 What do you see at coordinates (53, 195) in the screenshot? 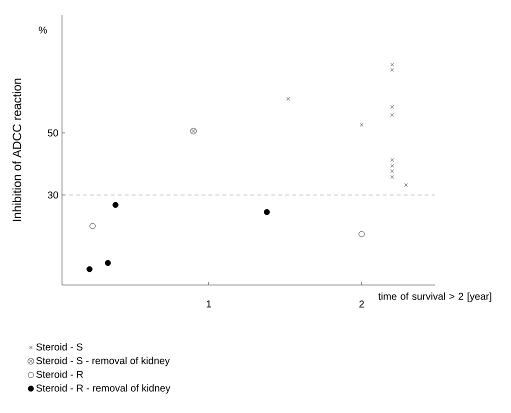
I see `y-tick-label: 30` at bounding box center [53, 195].